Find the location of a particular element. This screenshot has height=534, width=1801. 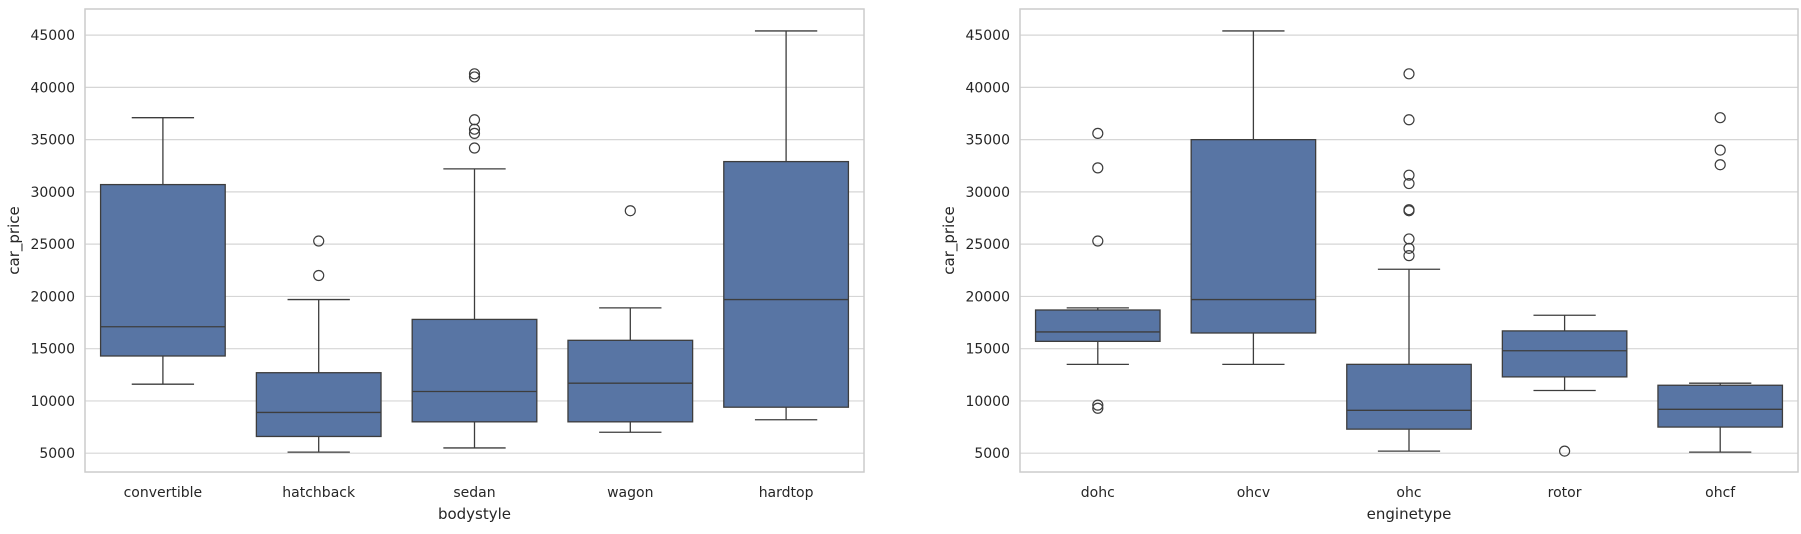

box-hardtop is located at coordinates (786, 225).